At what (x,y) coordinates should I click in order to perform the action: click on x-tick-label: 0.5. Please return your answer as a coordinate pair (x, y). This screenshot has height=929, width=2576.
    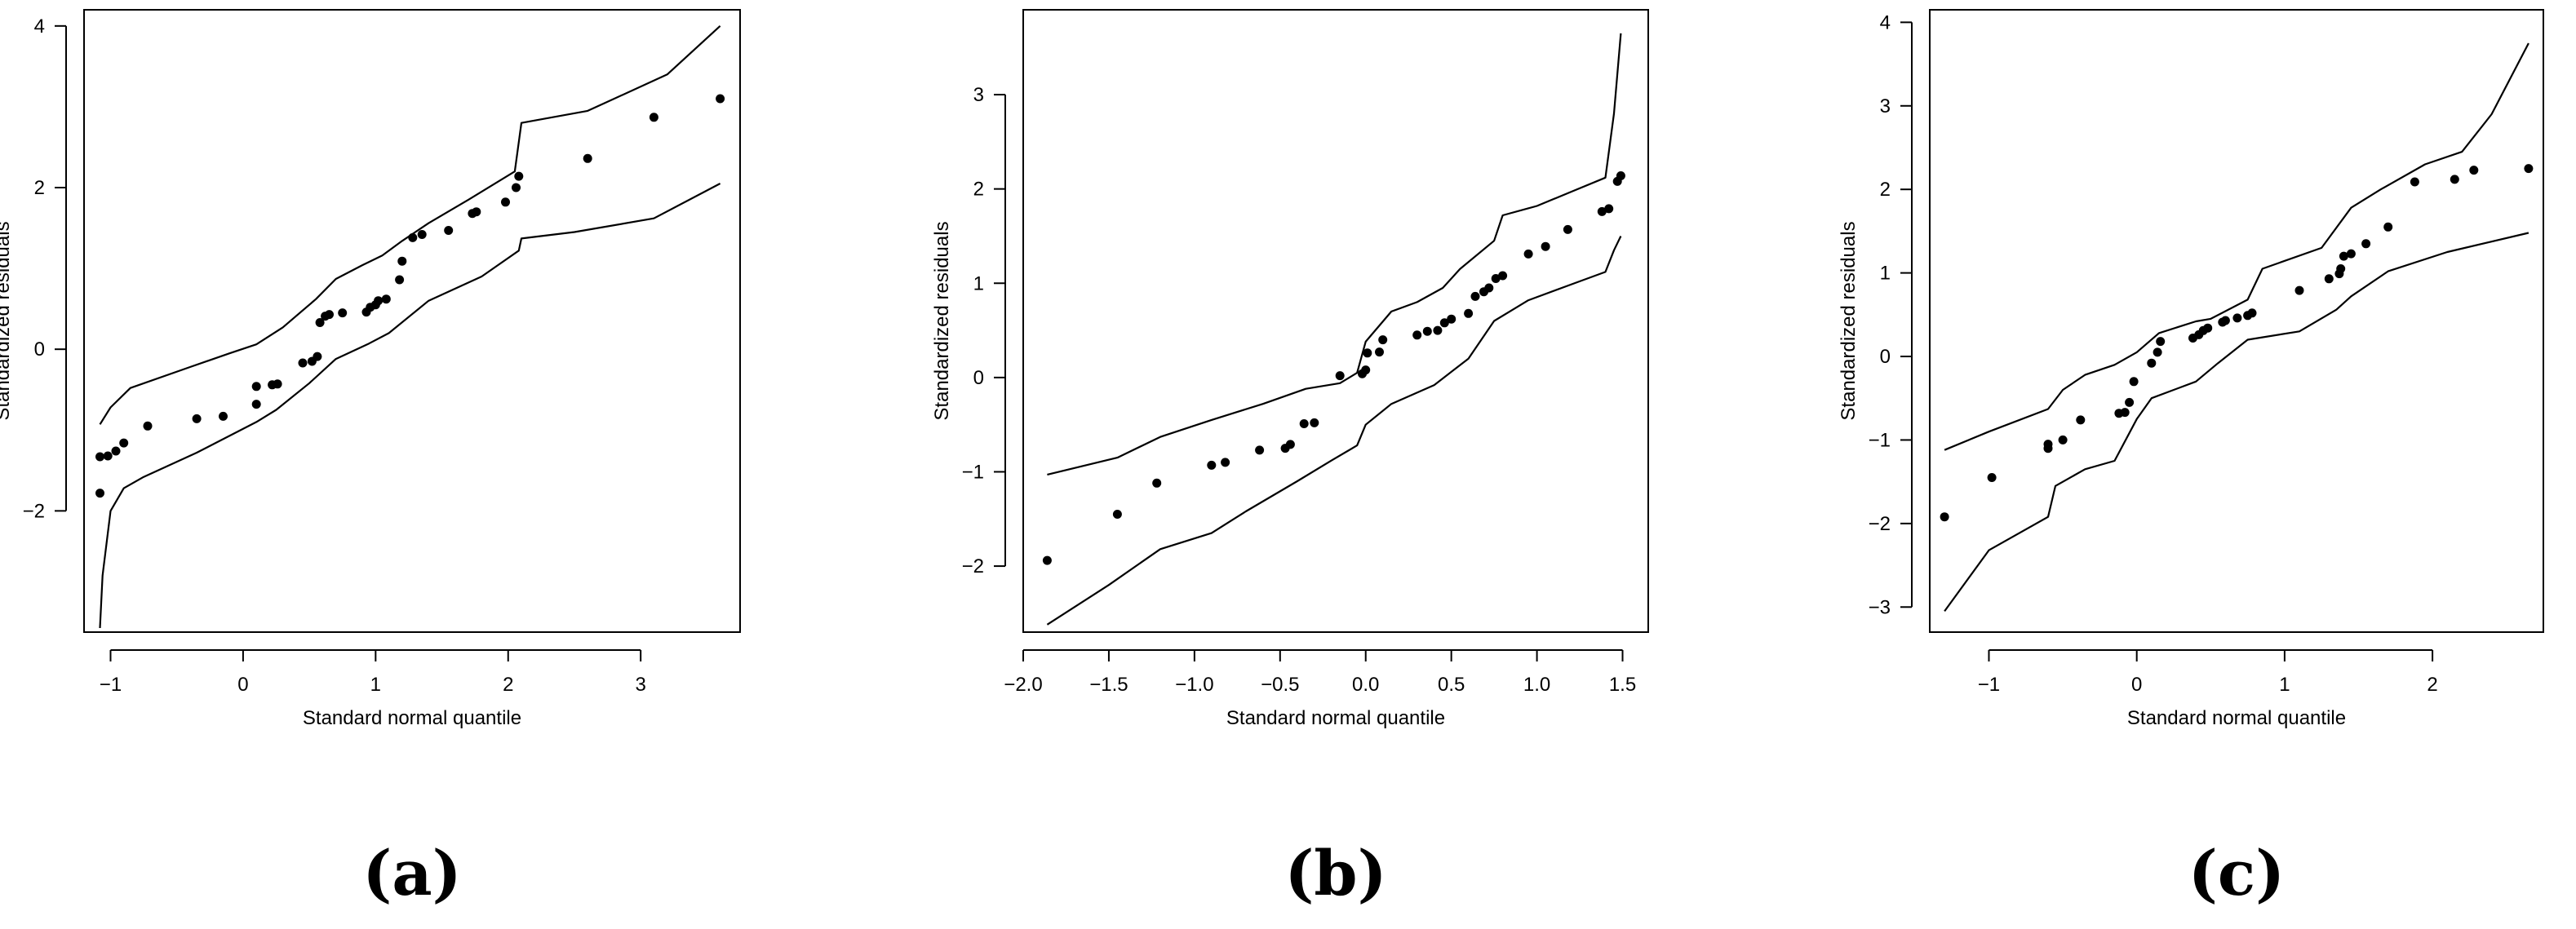
    Looking at the image, I should click on (1451, 685).